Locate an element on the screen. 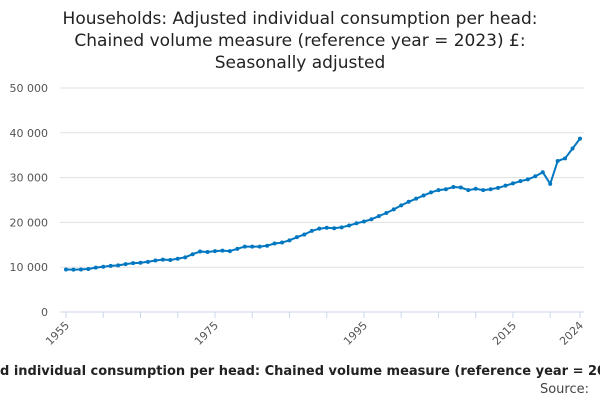  y-tick-label: 10 000 is located at coordinates (29, 267).